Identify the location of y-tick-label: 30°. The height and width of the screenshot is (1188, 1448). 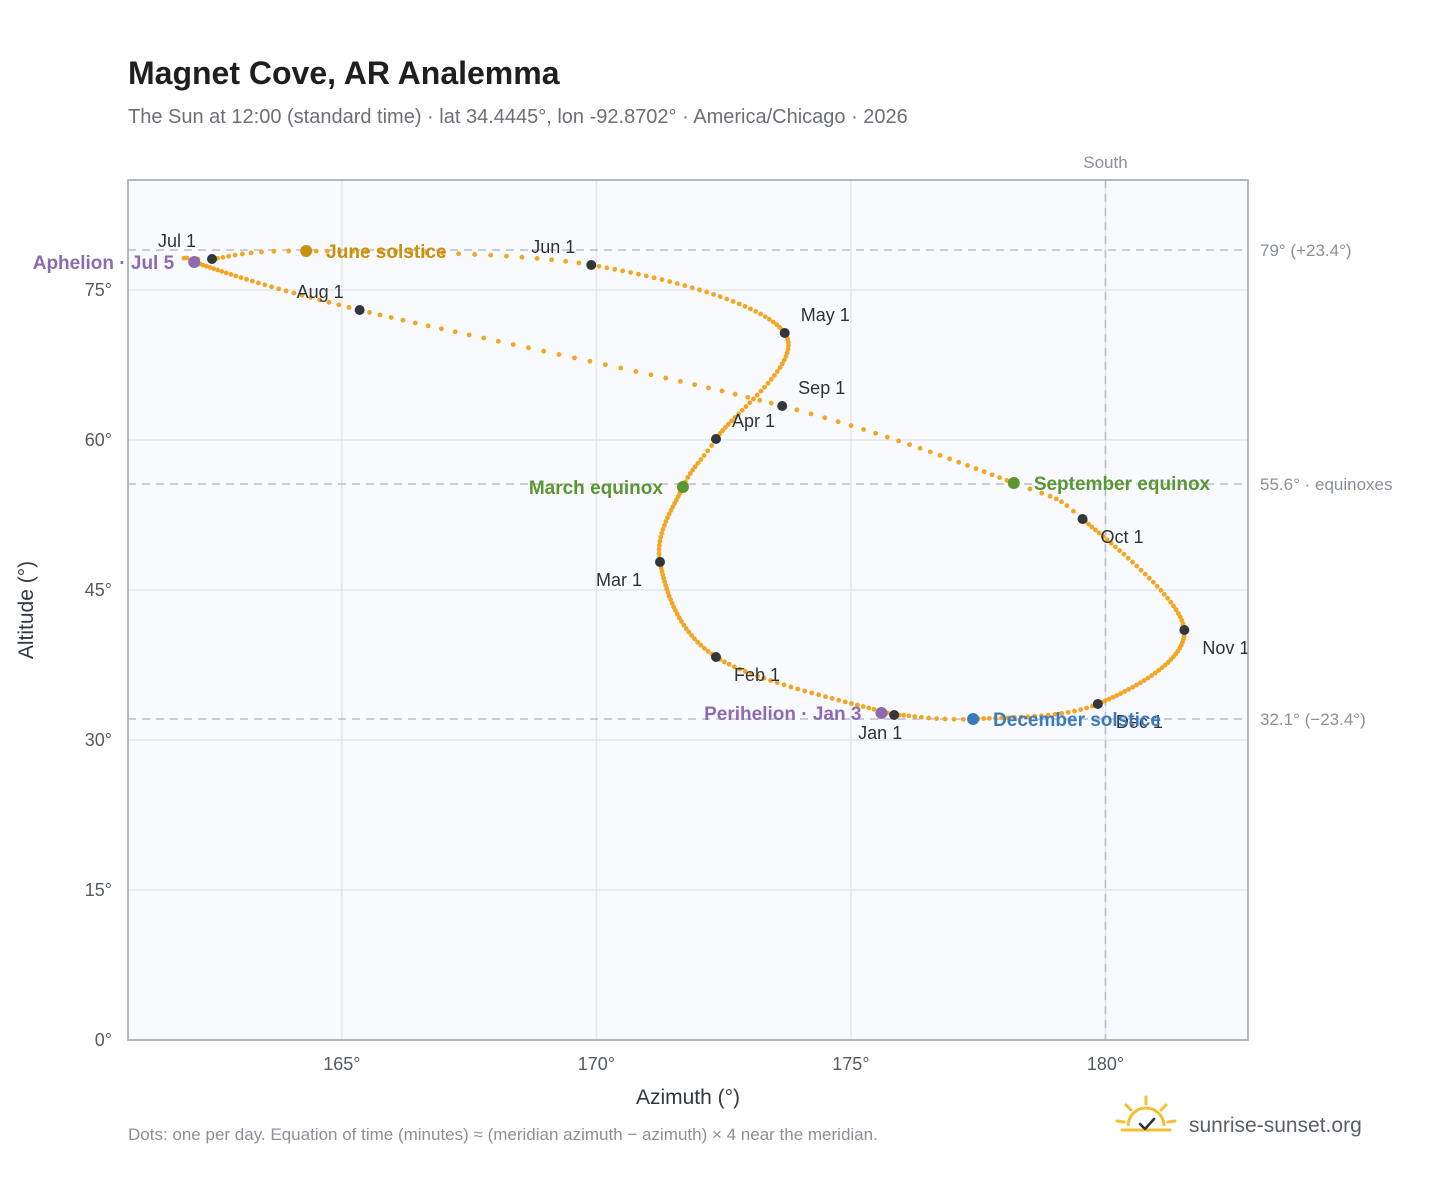
(98, 740).